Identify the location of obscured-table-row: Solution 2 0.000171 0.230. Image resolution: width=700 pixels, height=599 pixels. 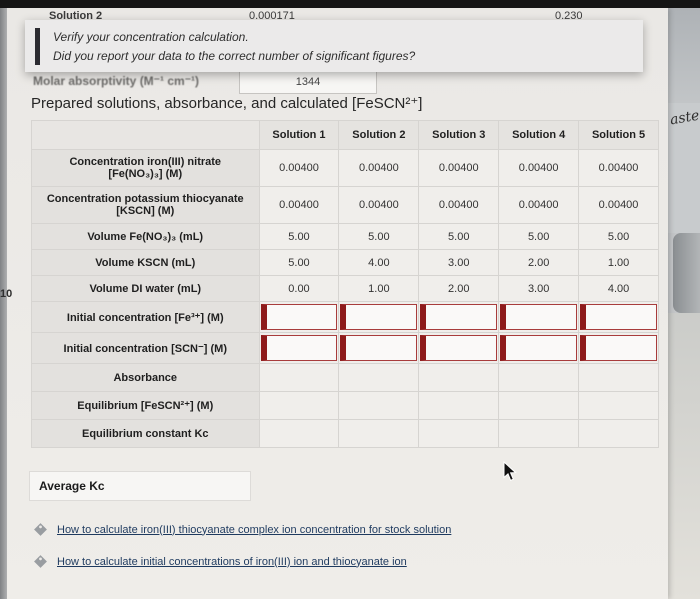
(337, 19).